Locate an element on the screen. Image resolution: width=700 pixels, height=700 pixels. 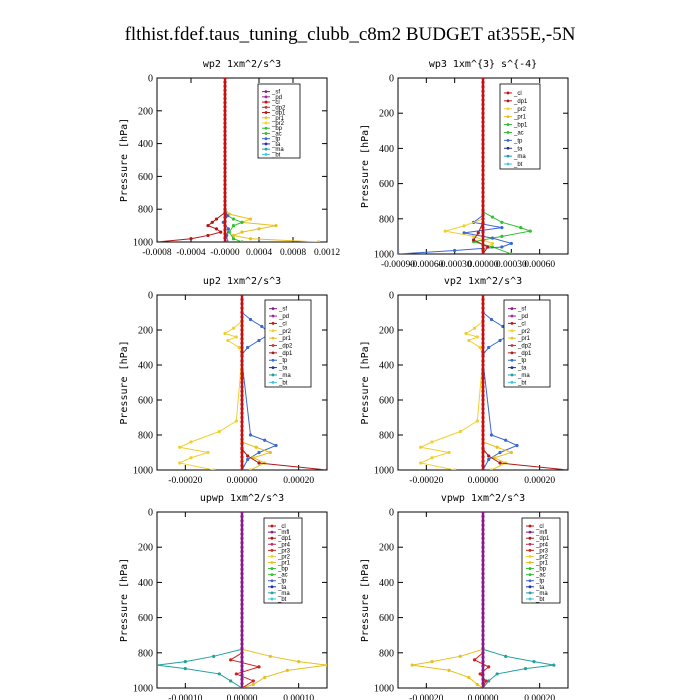
legend-box is located at coordinates (527, 343).